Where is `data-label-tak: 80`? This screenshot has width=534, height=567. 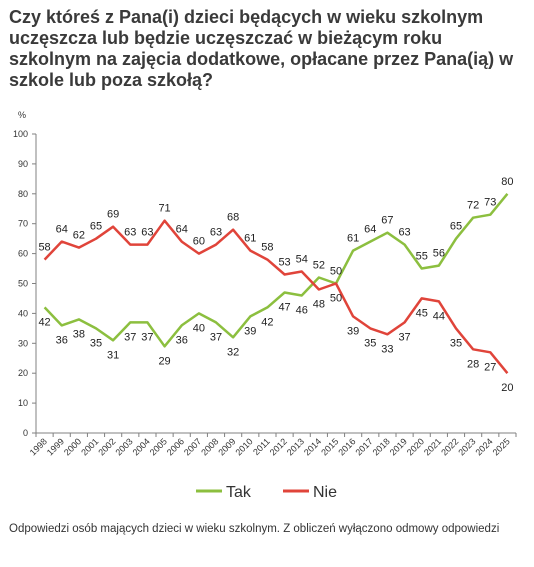 data-label-tak: 80 is located at coordinates (507, 182).